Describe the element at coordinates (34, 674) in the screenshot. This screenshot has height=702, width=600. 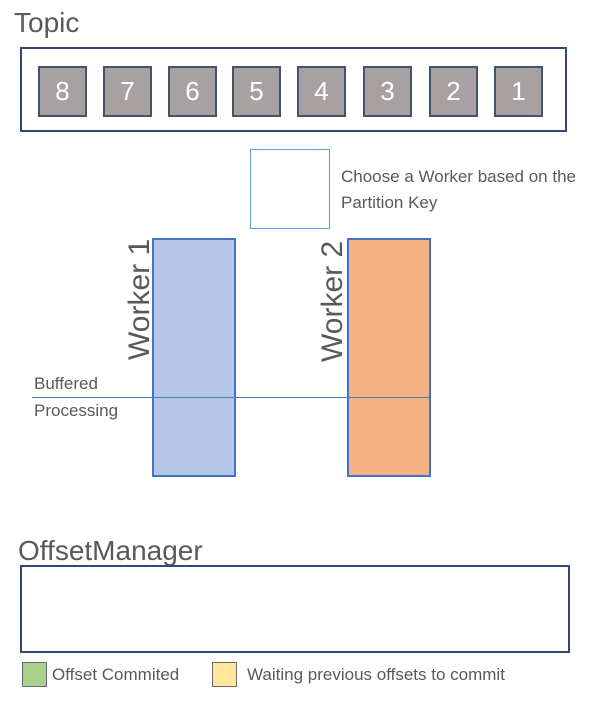
I see `legend-committed-swatch` at that location.